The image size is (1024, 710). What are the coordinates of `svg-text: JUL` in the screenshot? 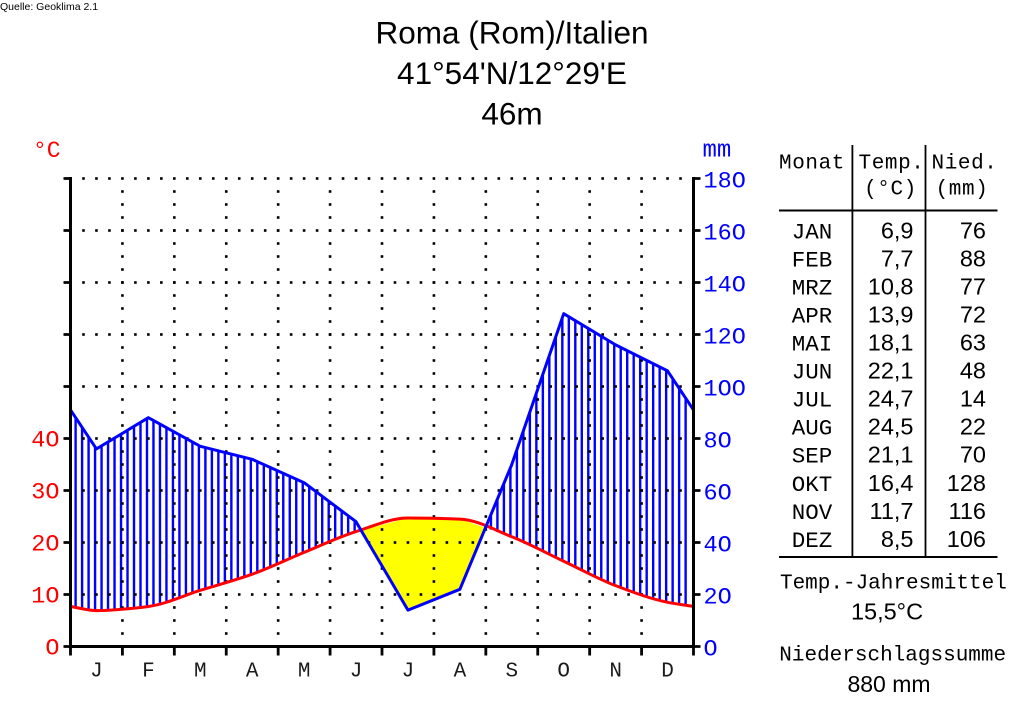 It's located at (812, 401).